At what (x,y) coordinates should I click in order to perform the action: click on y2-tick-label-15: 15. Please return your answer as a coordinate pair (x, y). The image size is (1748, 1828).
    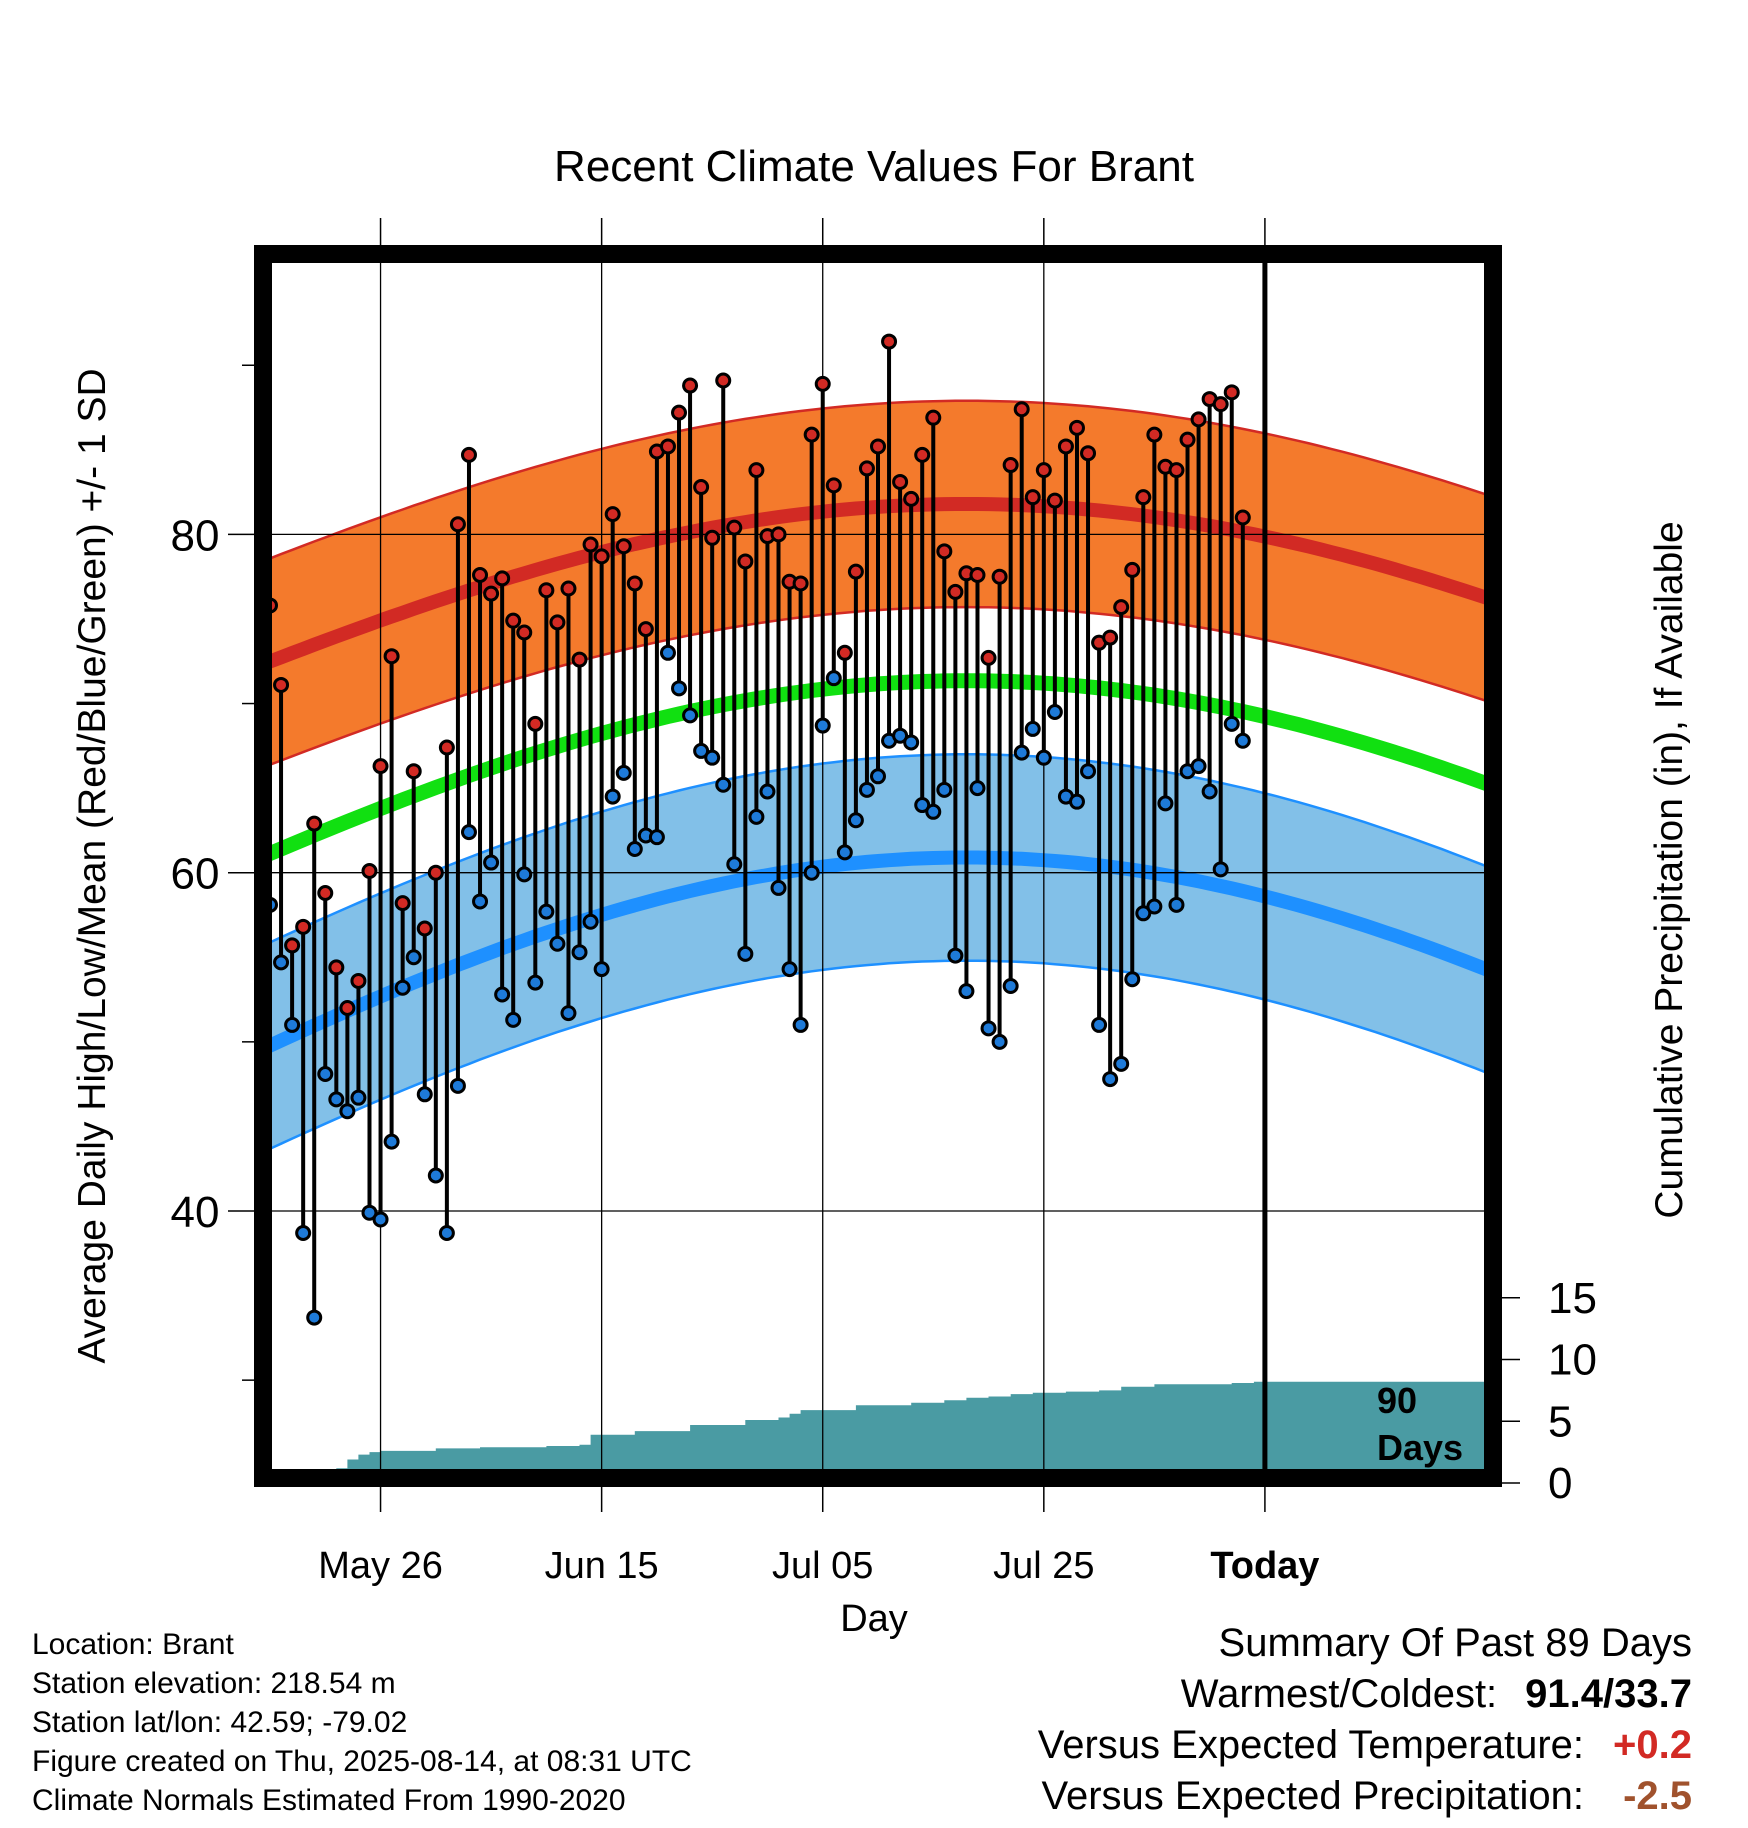
    Looking at the image, I should click on (1572, 1298).